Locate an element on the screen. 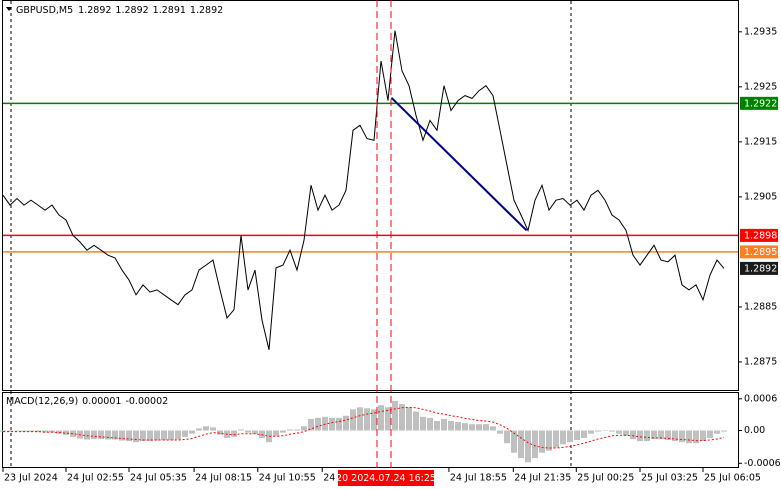 This screenshot has height=489, width=781. level-label: 1.2892 is located at coordinates (760, 268).